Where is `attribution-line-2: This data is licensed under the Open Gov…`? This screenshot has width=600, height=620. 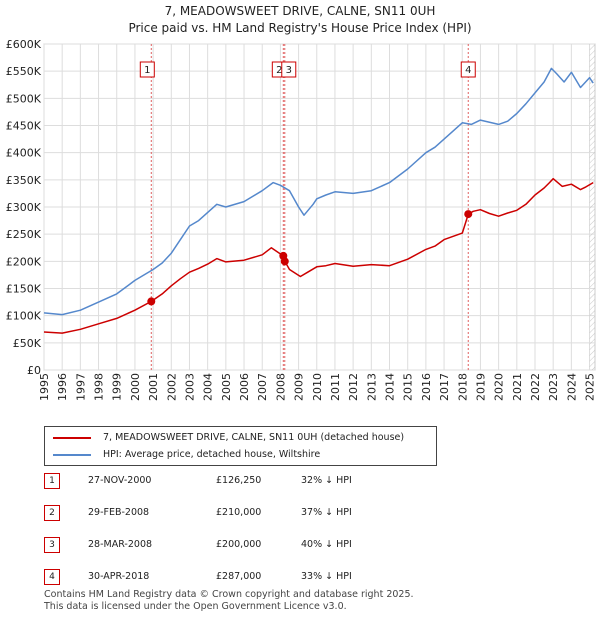
attribution-line-2: This data is licensed under the Open Gov… is located at coordinates (195, 606).